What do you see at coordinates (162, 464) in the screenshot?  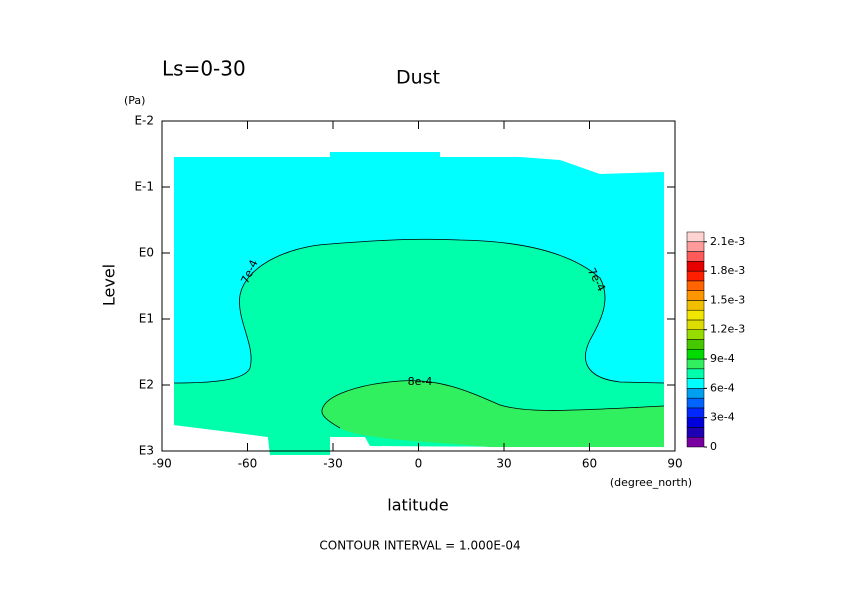 I see `x-tick-label: -90` at bounding box center [162, 464].